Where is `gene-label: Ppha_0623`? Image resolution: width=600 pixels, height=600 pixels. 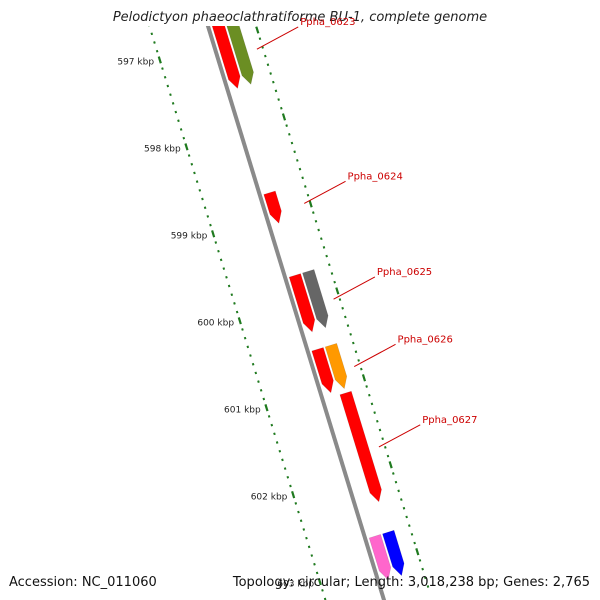
gene-label: Ppha_0623 is located at coordinates (327, 22).